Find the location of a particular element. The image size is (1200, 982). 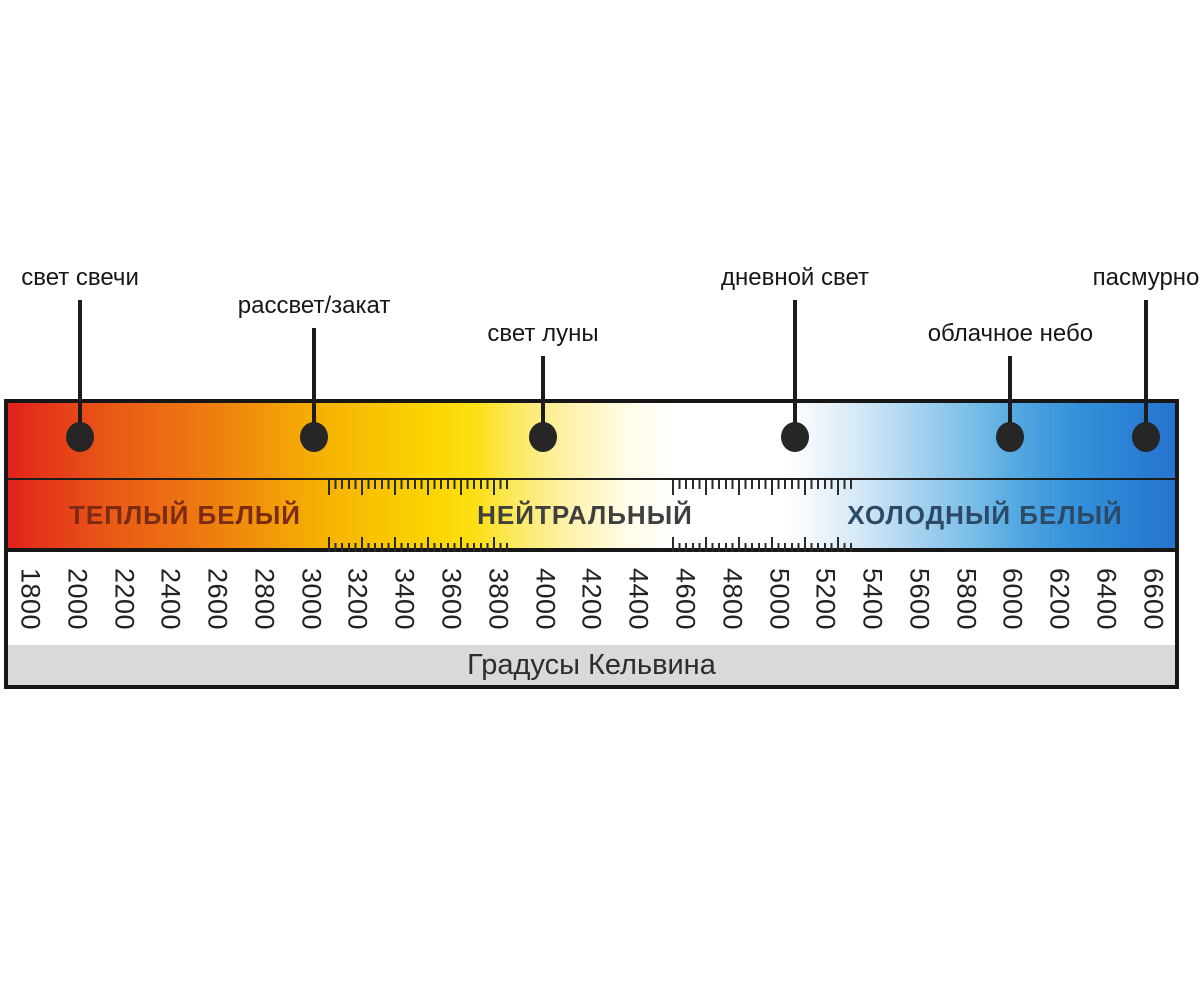

marker-label: дневной свет is located at coordinates (795, 277).